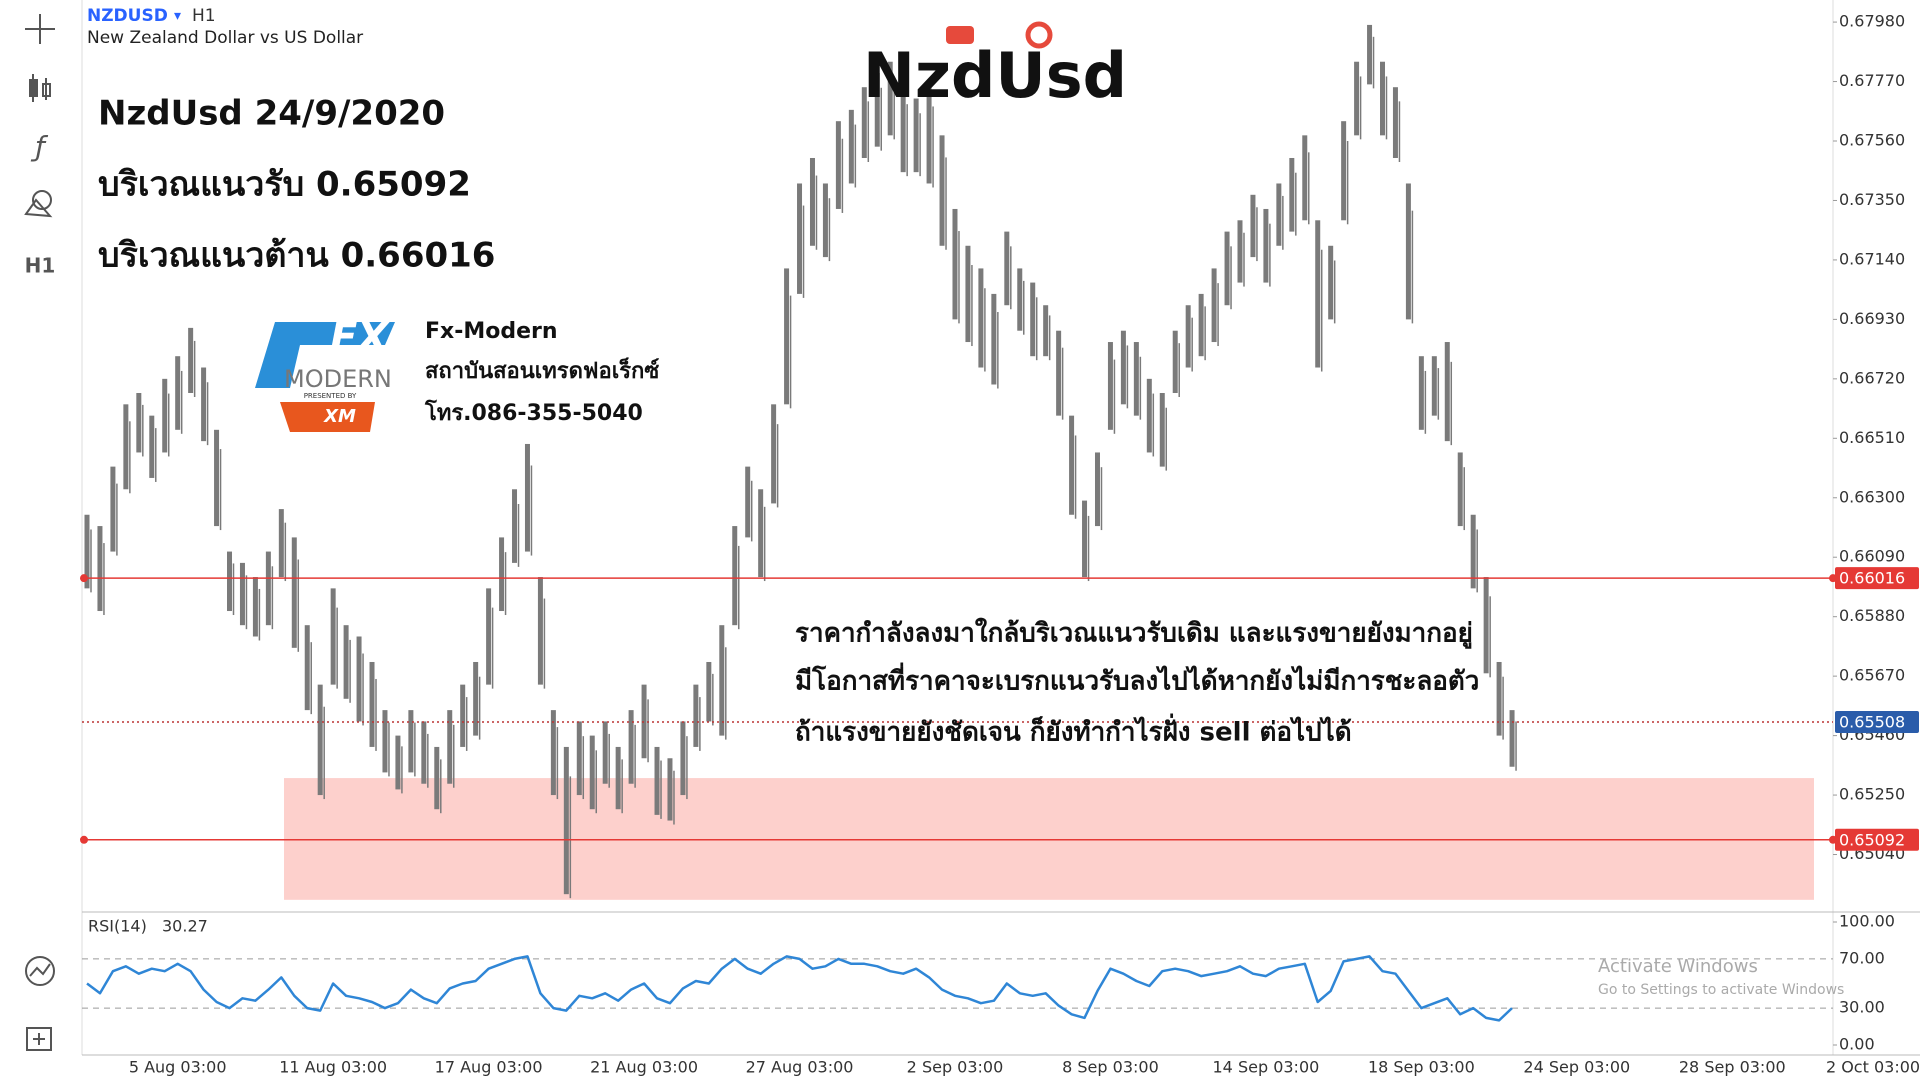 Image resolution: width=1920 pixels, height=1080 pixels. Describe the element at coordinates (1857, 1044) in the screenshot. I see `y-tick-label: 0.00` at that location.